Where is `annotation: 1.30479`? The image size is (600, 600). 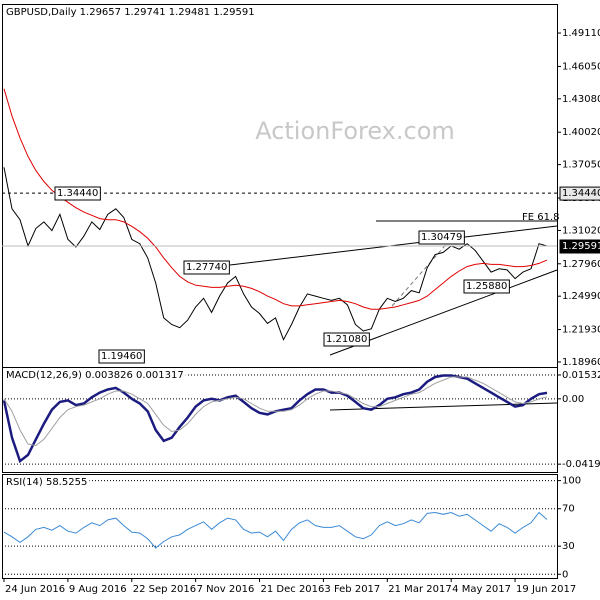 annotation: 1.30479 is located at coordinates (441, 237).